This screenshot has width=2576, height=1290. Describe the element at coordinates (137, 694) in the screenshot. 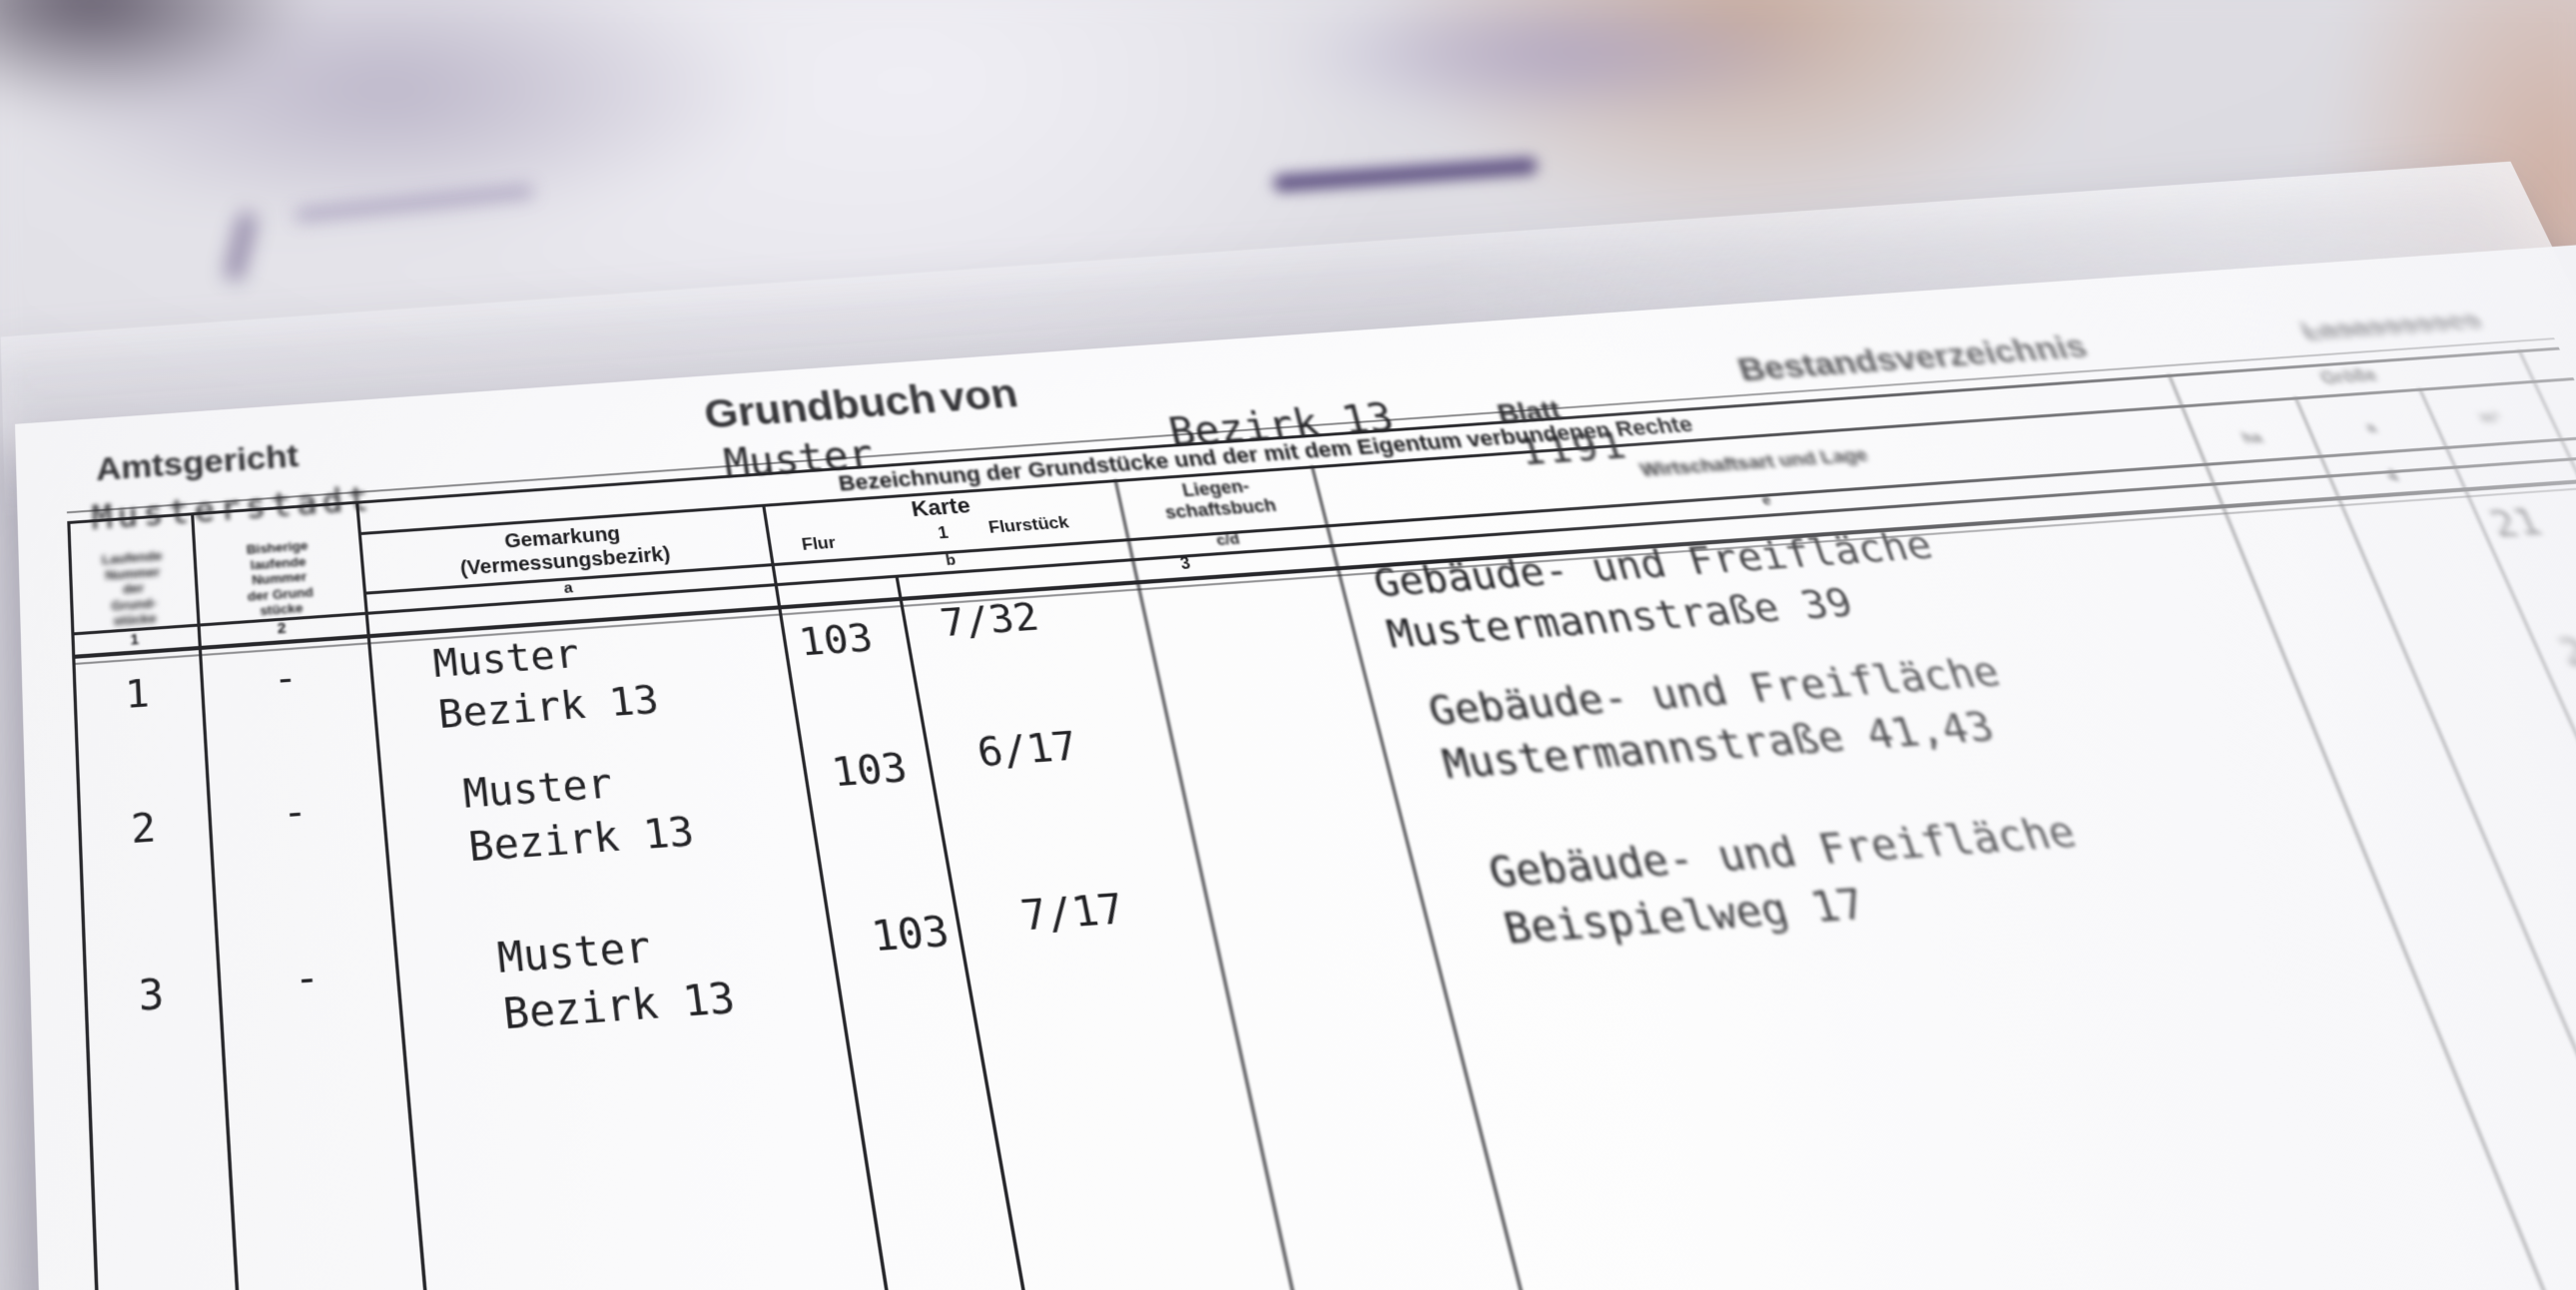

I see `row-serial-number: 1` at that location.